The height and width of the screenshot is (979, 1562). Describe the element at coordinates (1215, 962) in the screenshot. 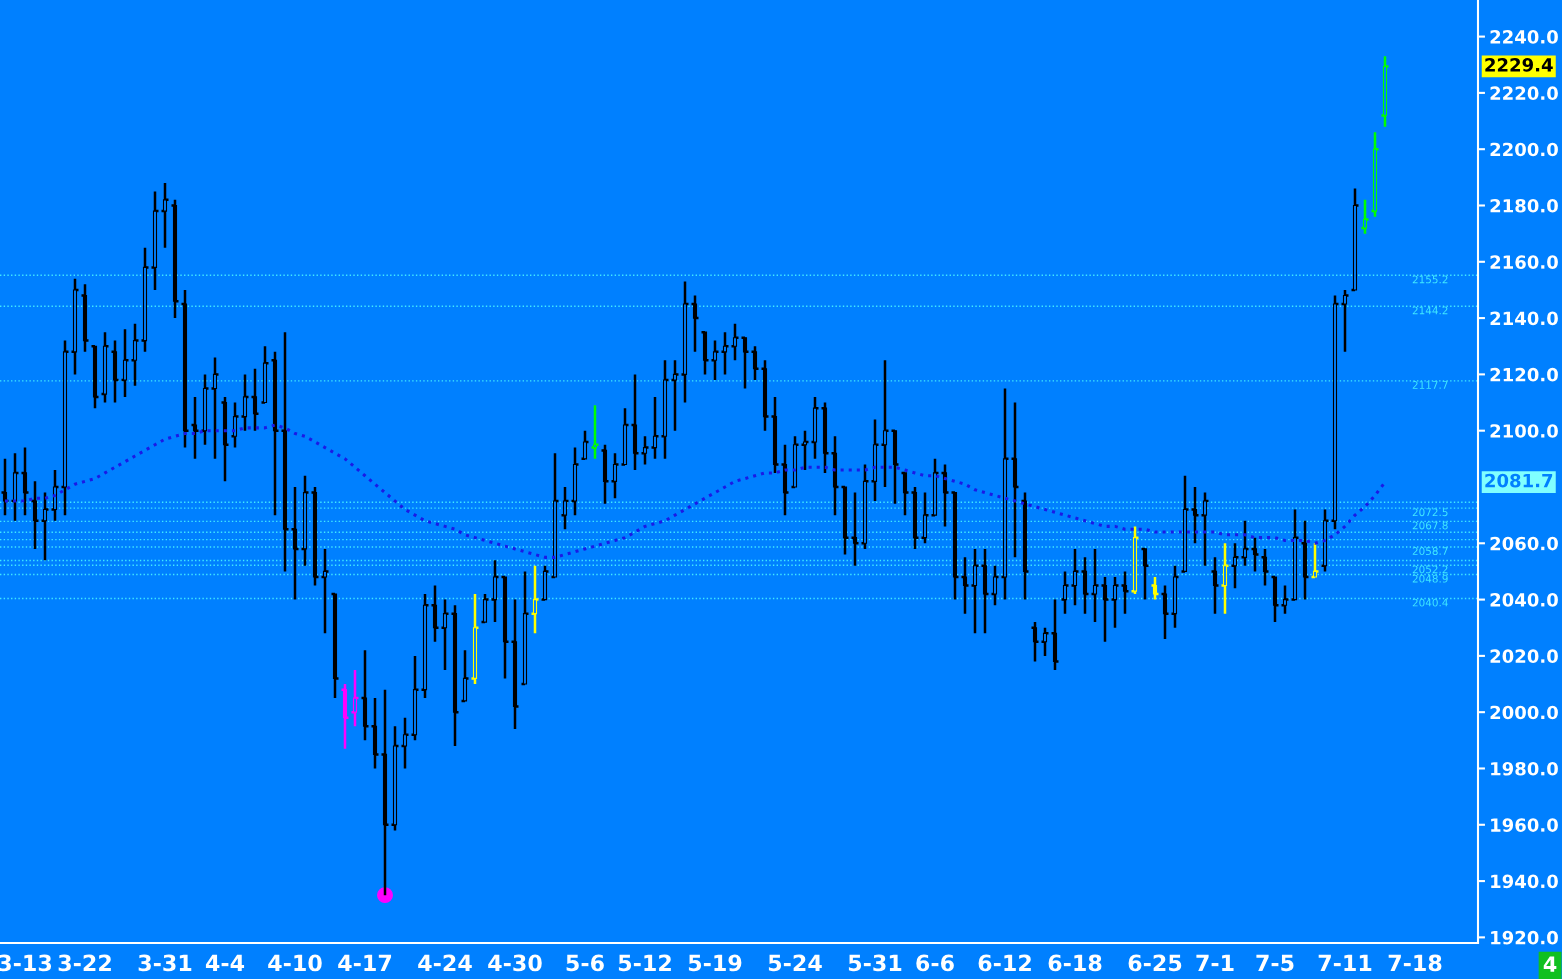

I see `x-tick-label: 7-1` at that location.